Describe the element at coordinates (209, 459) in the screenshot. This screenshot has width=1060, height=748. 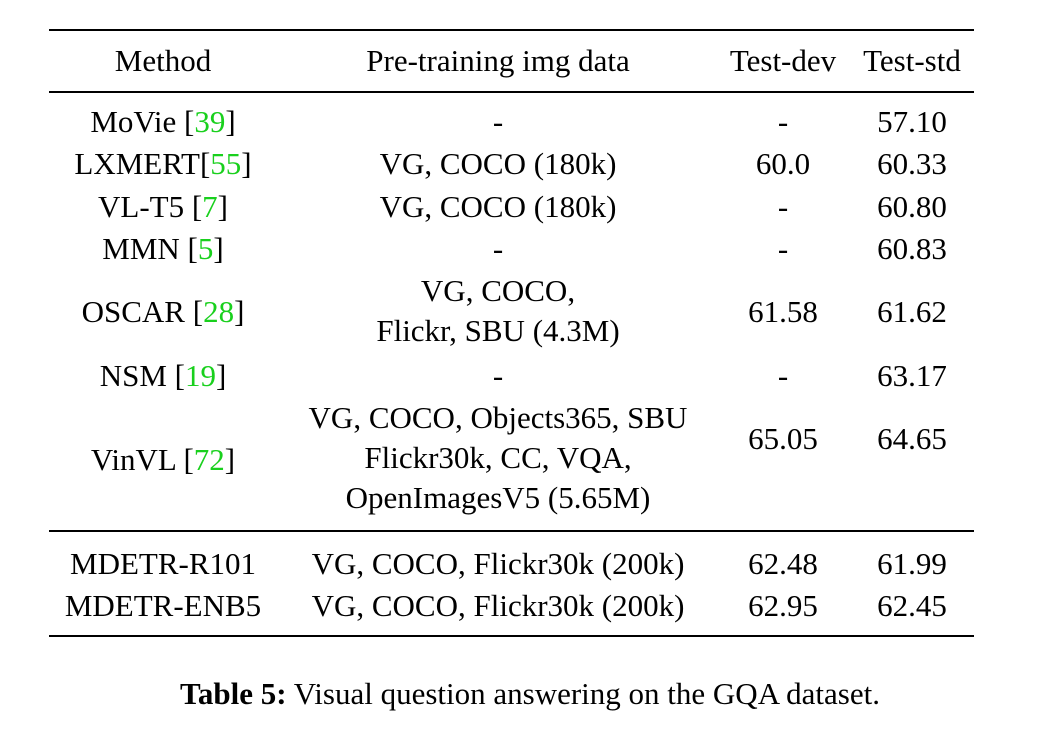
I see `citation-link: 72` at that location.